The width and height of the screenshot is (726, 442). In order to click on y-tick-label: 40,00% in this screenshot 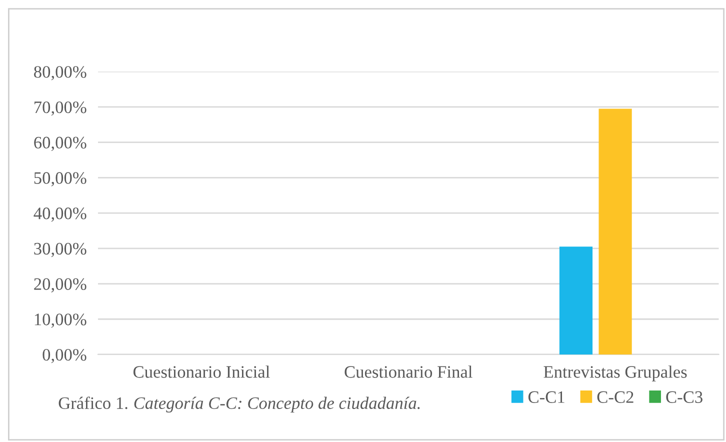, I will do `click(60, 215)`.